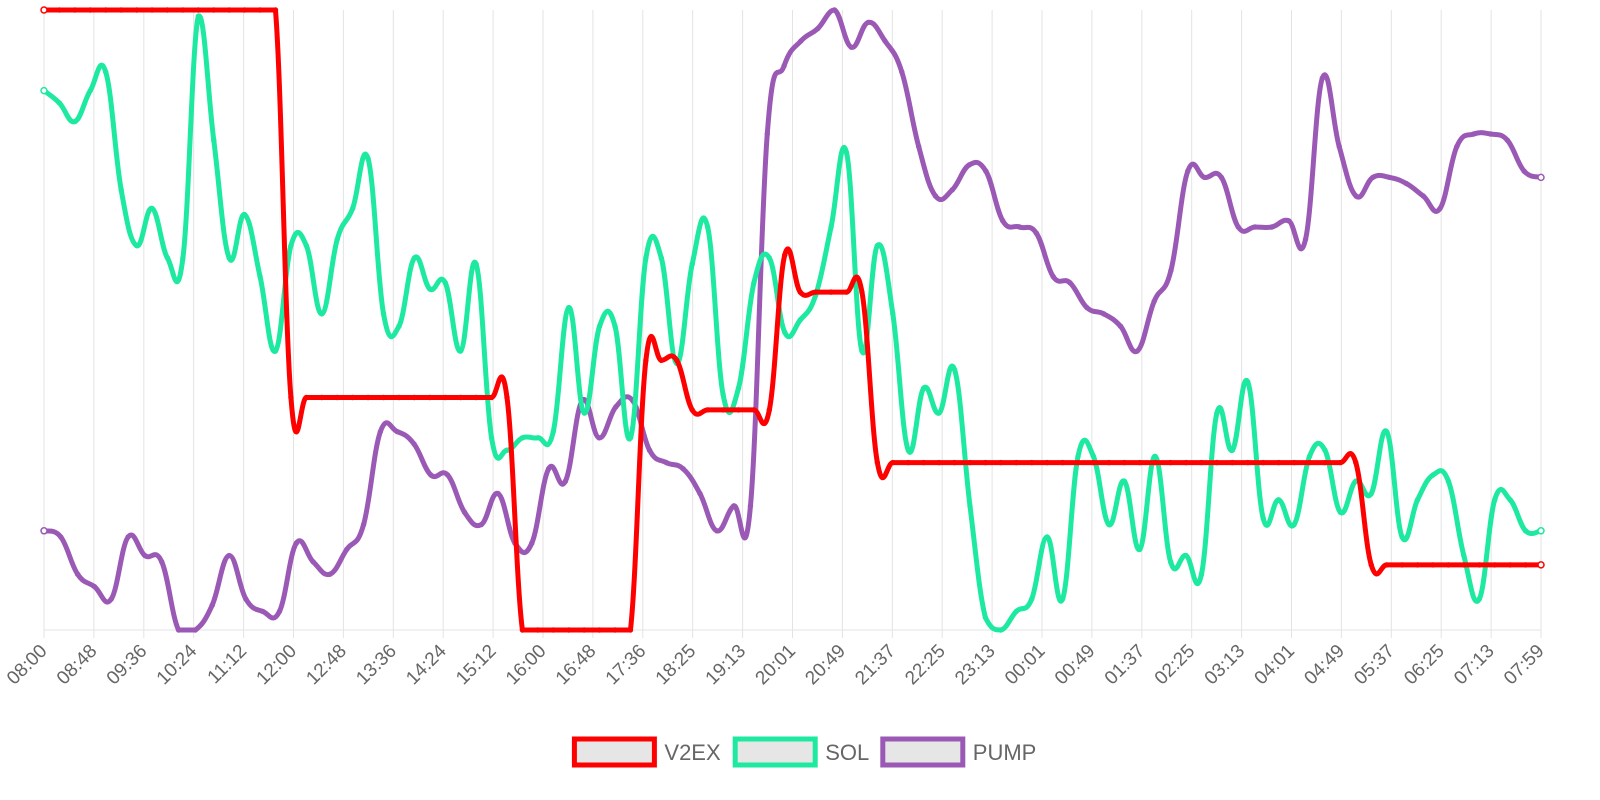  What do you see at coordinates (803, 752) in the screenshot?
I see `legend: V2EX SOL PUMP` at bounding box center [803, 752].